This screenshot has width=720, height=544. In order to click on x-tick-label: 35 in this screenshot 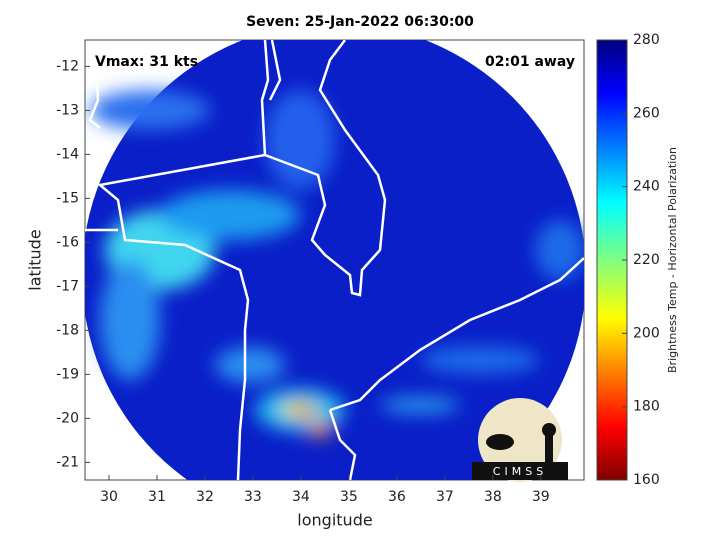, I will do `click(349, 497)`.